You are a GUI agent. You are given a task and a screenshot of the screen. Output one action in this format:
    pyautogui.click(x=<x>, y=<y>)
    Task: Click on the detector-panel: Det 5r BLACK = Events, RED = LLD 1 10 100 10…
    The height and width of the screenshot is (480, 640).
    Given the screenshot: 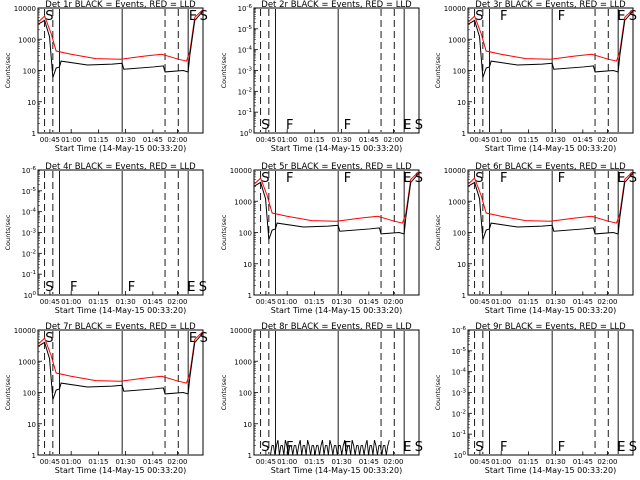 What is the action you would take?
    pyautogui.click(x=321, y=238)
    